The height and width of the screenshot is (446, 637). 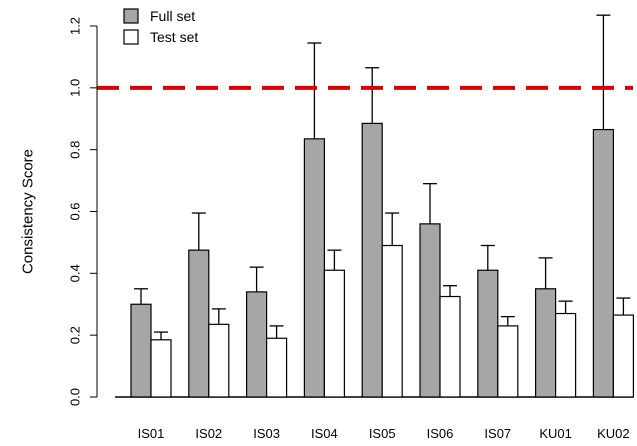 I want to click on y-tick-label: 1.0, so click(x=75, y=88).